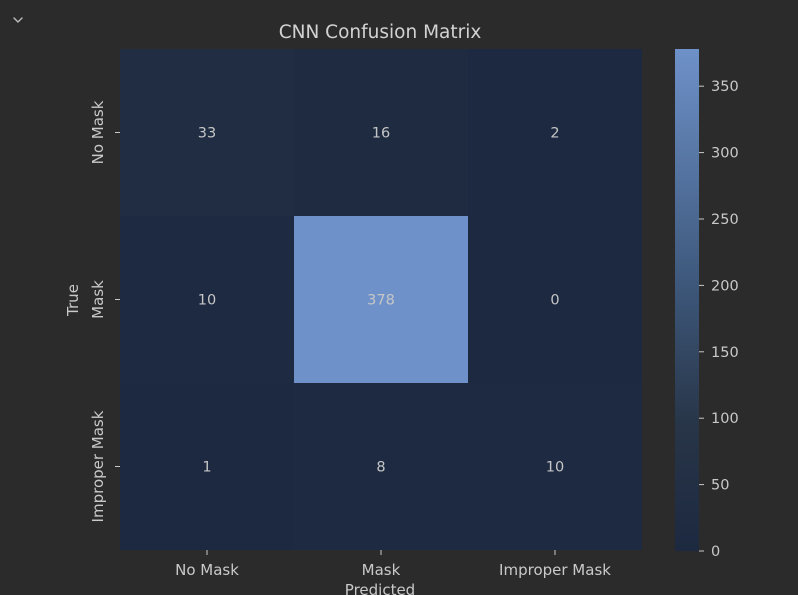 The height and width of the screenshot is (595, 798). Describe the element at coordinates (719, 319) in the screenshot. I see `colorbar-ticks: 0 50 100 150 200 250 300 350` at that location.